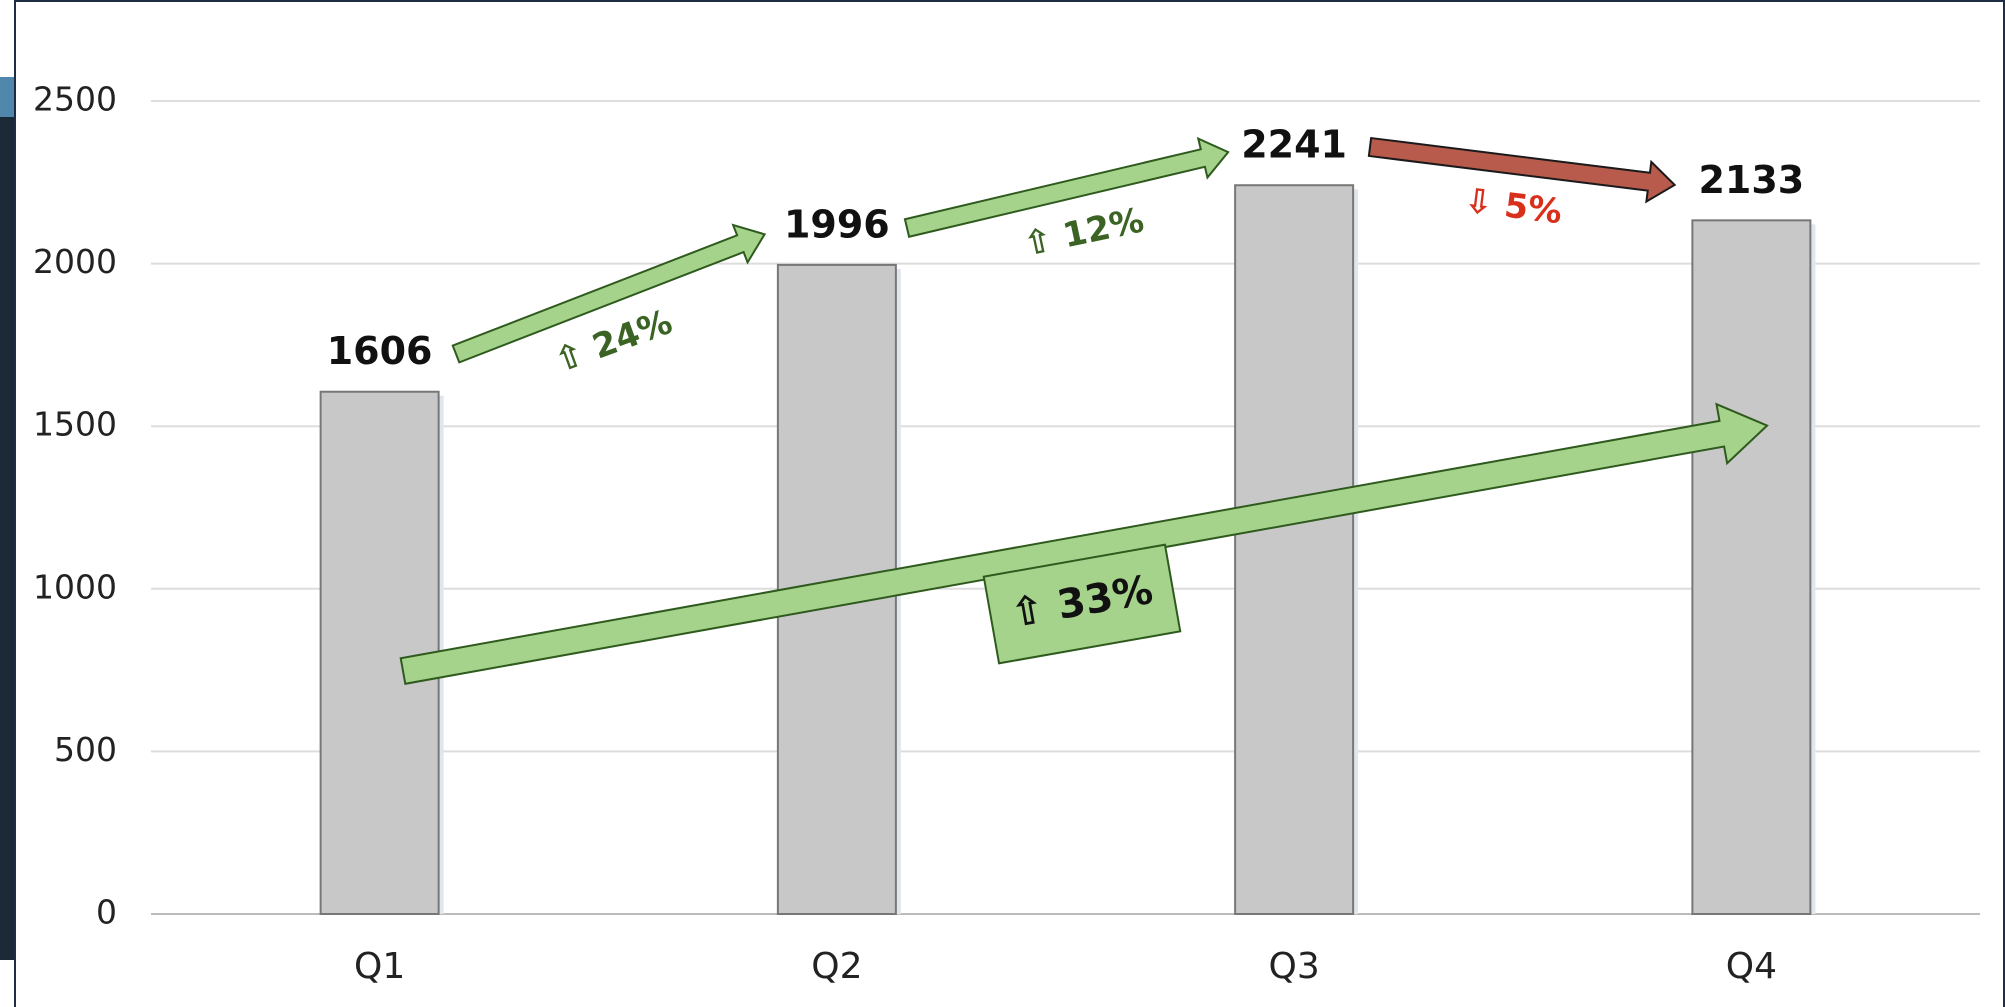 This screenshot has height=1007, width=2005. Describe the element at coordinates (106, 912) in the screenshot. I see `y-tick-label: 0` at that location.